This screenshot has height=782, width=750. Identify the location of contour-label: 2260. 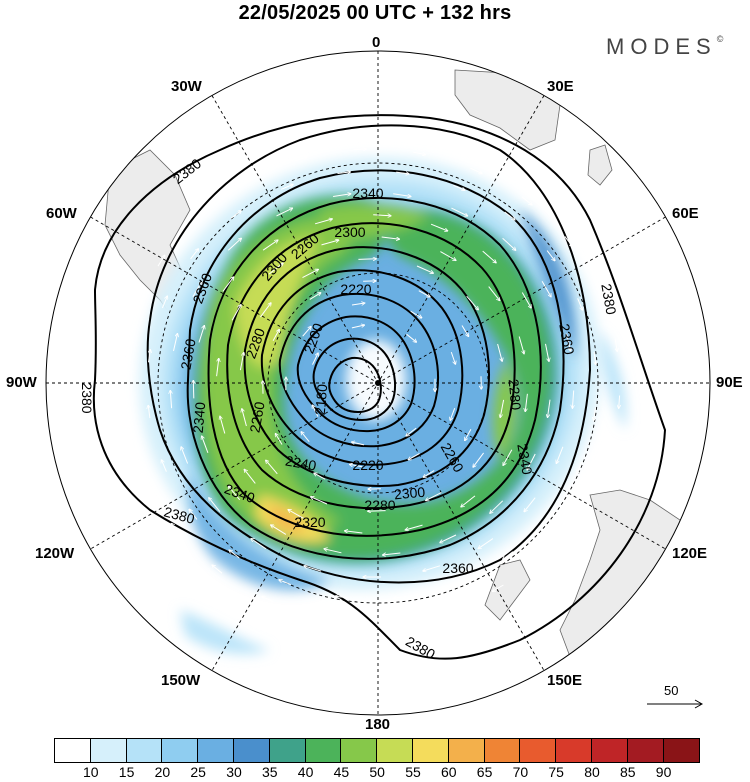
(256, 417).